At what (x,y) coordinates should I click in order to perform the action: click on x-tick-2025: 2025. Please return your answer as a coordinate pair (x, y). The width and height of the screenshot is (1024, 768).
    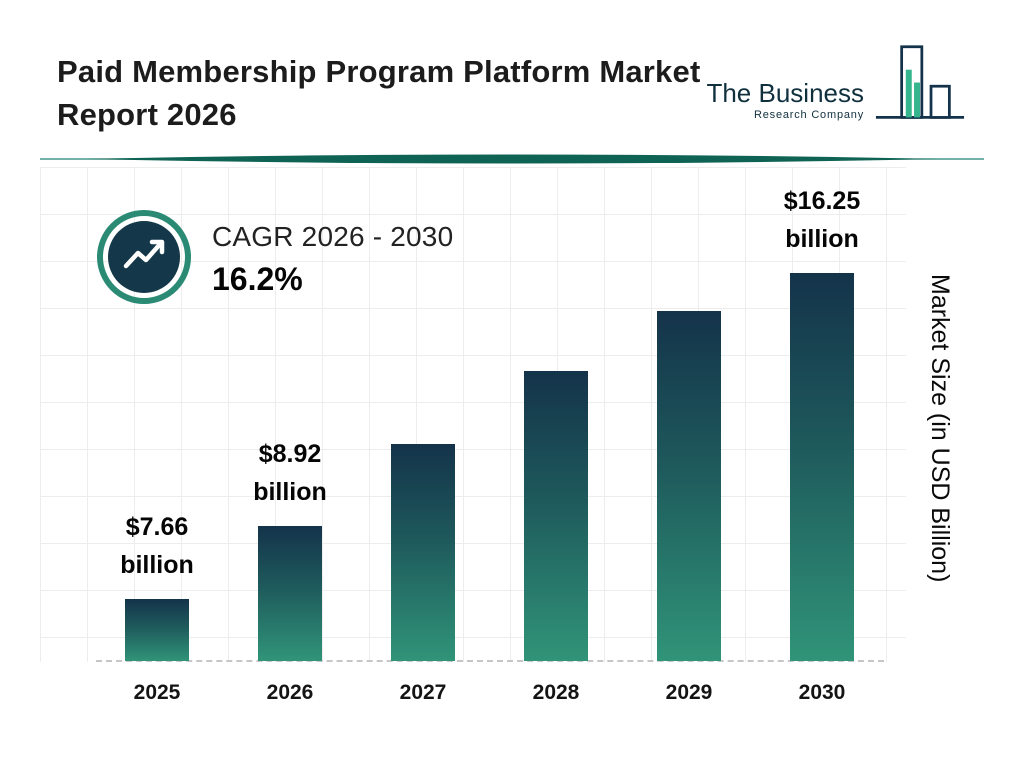
    Looking at the image, I should click on (157, 692).